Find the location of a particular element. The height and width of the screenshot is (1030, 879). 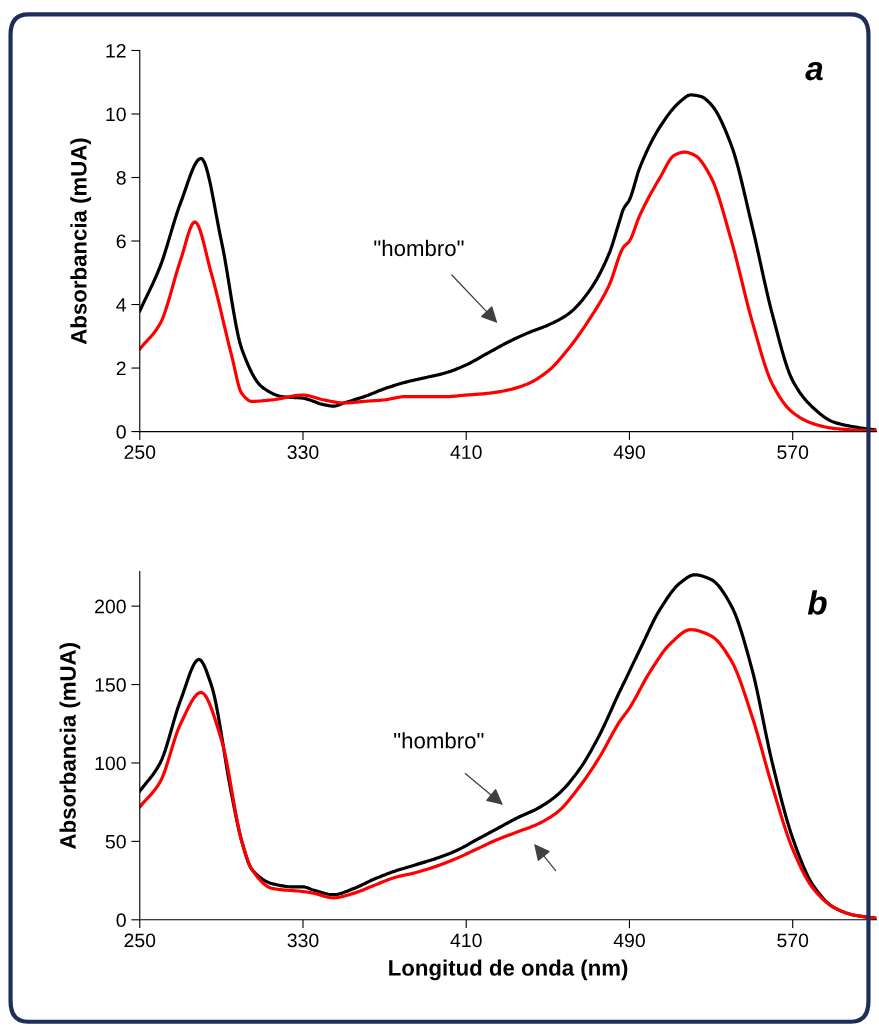

y-tick-label: 100 is located at coordinates (110, 763).